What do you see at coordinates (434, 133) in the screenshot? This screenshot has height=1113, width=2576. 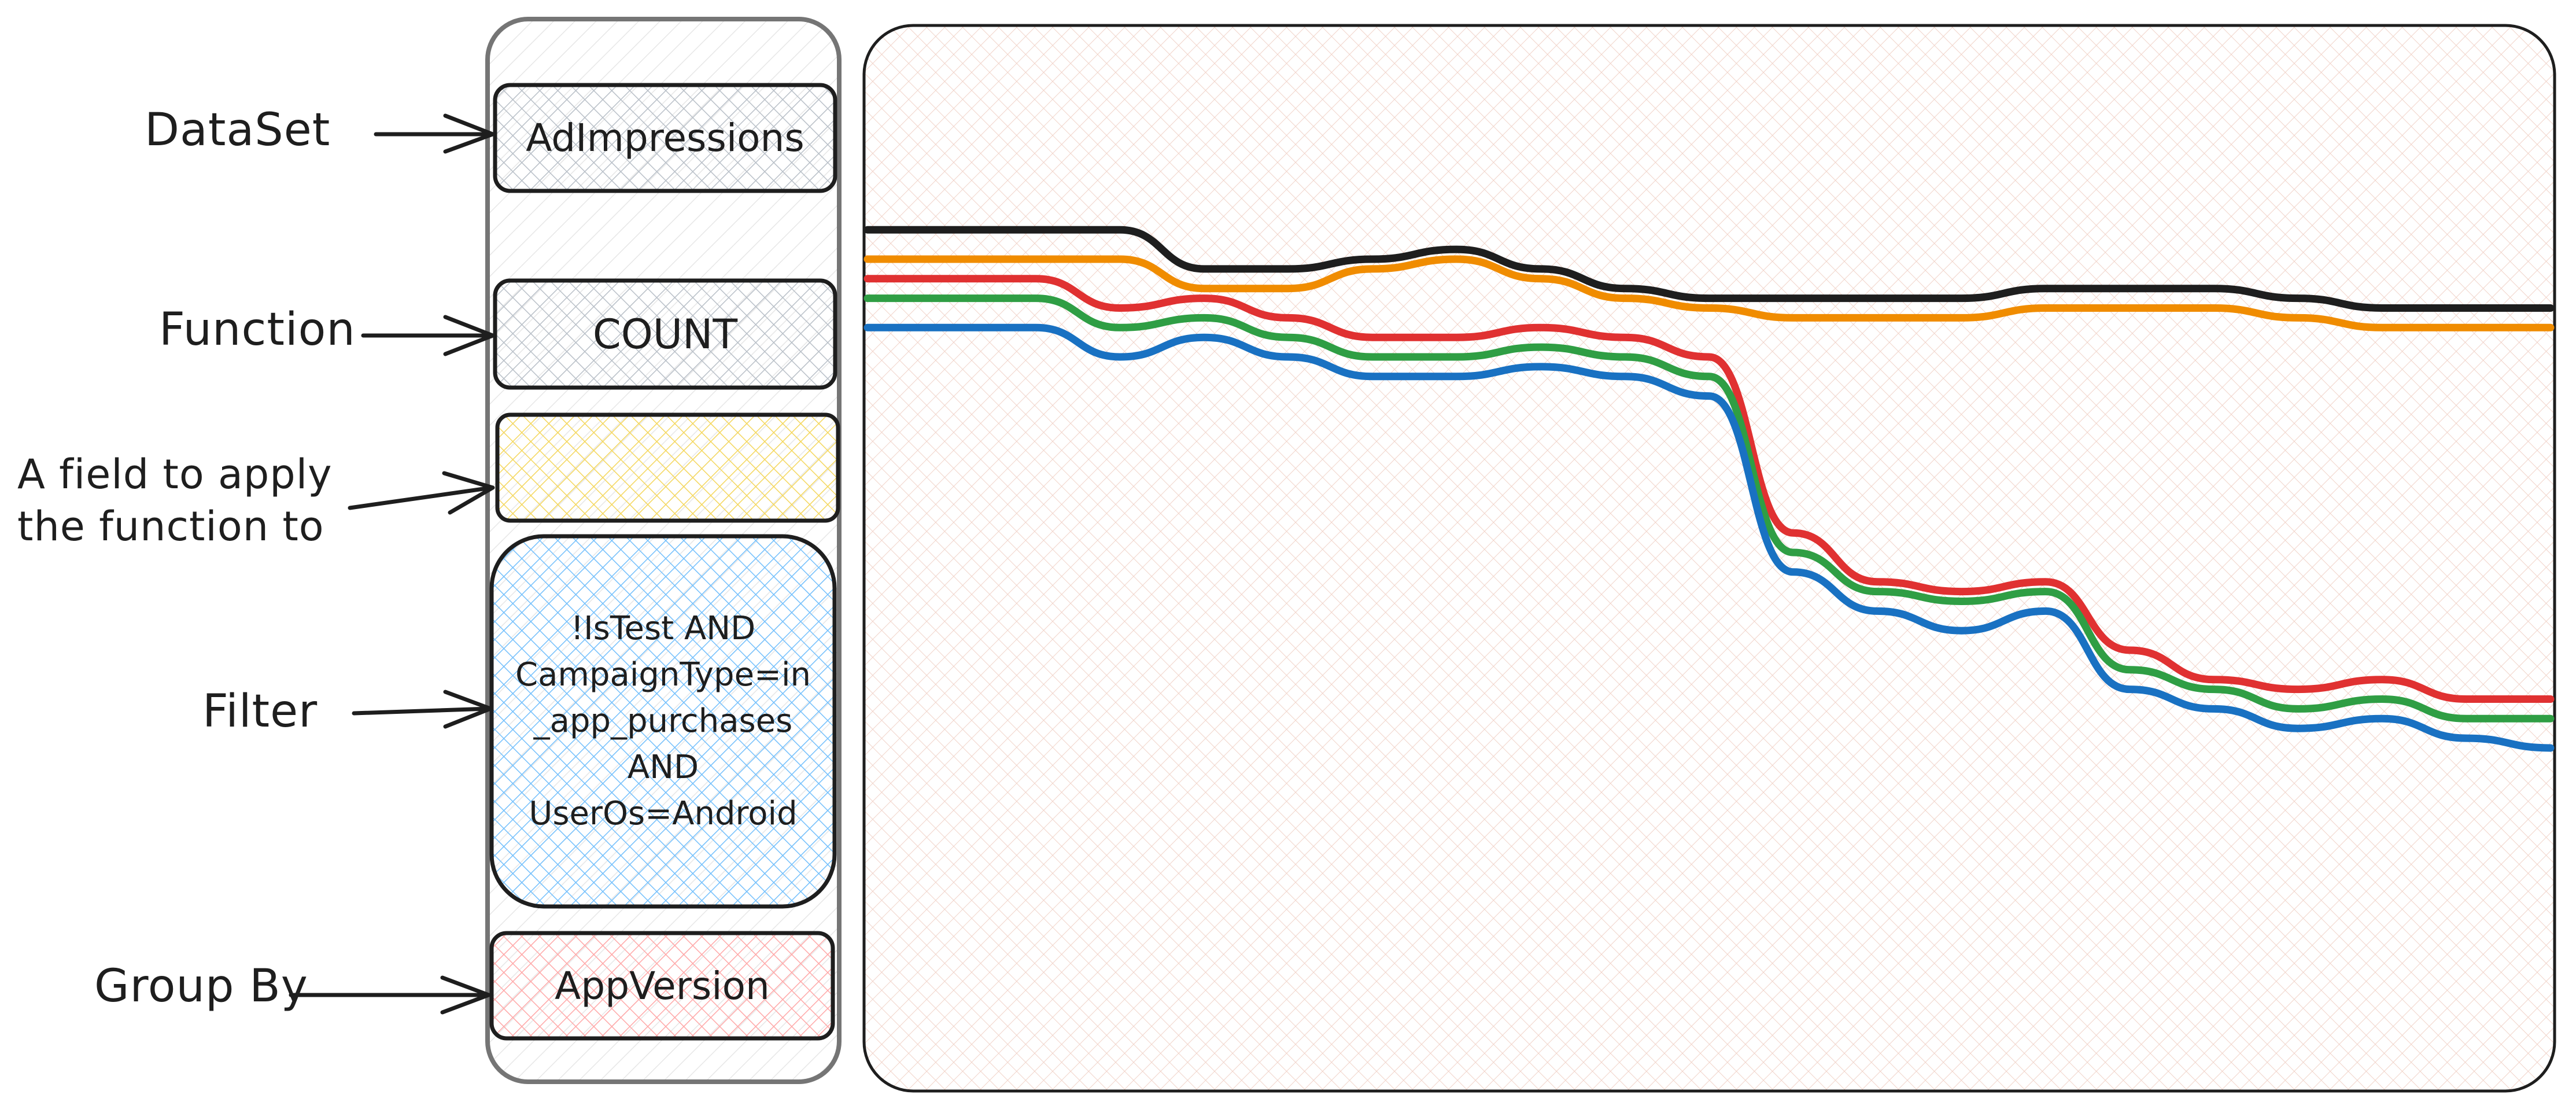 I see `dataset-arrow` at bounding box center [434, 133].